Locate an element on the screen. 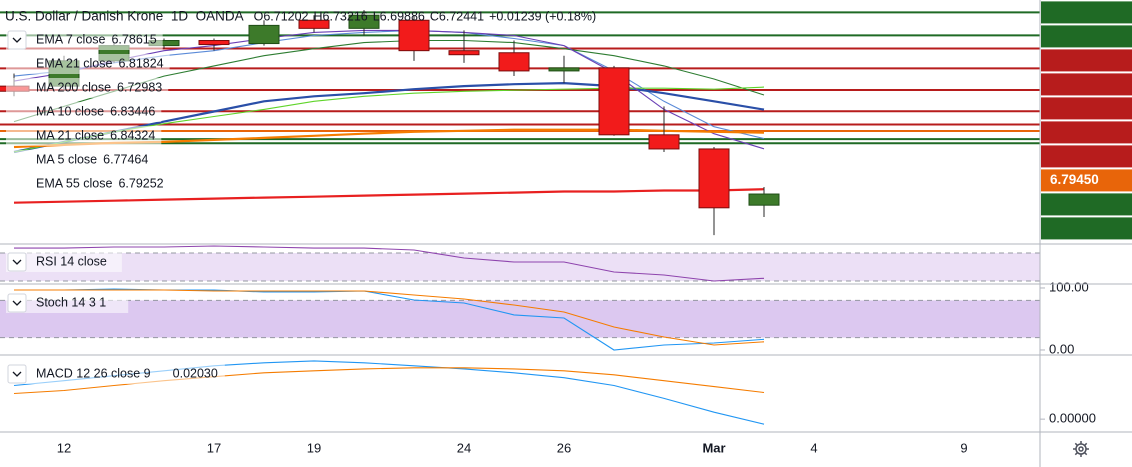 The width and height of the screenshot is (1132, 467). legend-value: 6.72983 is located at coordinates (139, 87).